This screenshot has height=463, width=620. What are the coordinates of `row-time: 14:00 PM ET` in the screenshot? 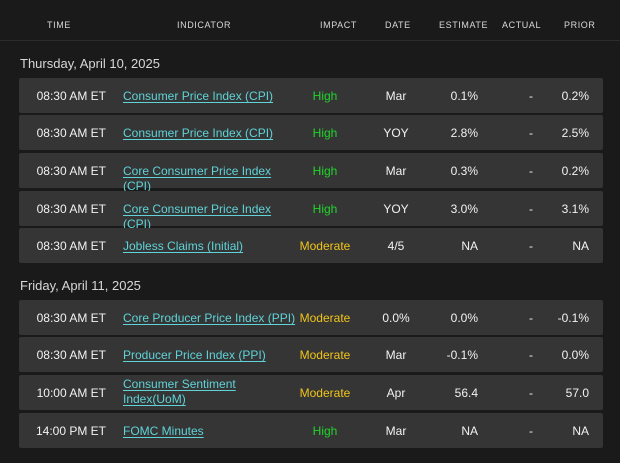 It's located at (70, 431).